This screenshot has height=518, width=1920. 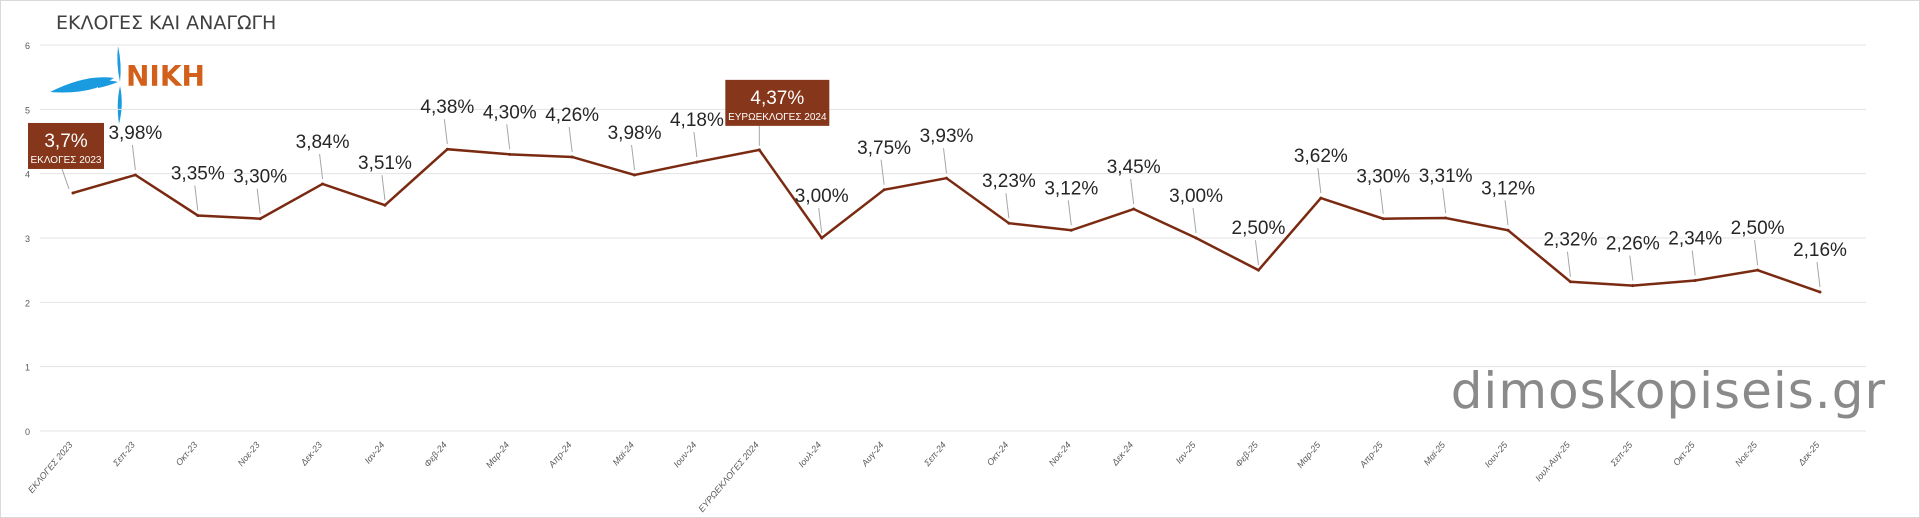 I want to click on data-label: 4,30%, so click(x=510, y=112).